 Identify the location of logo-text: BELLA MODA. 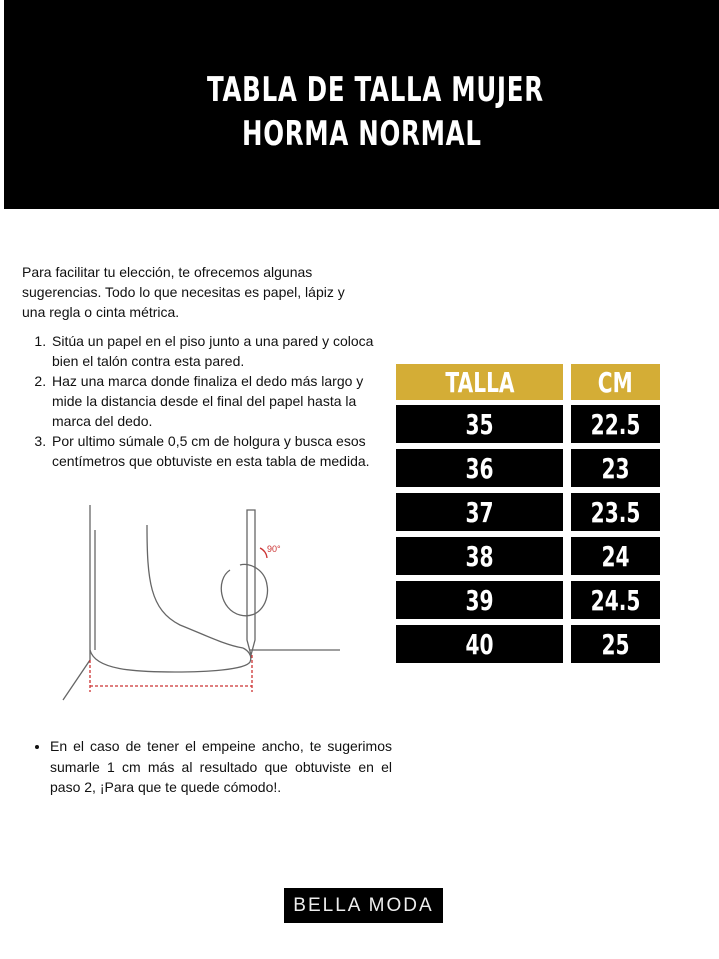
(363, 905).